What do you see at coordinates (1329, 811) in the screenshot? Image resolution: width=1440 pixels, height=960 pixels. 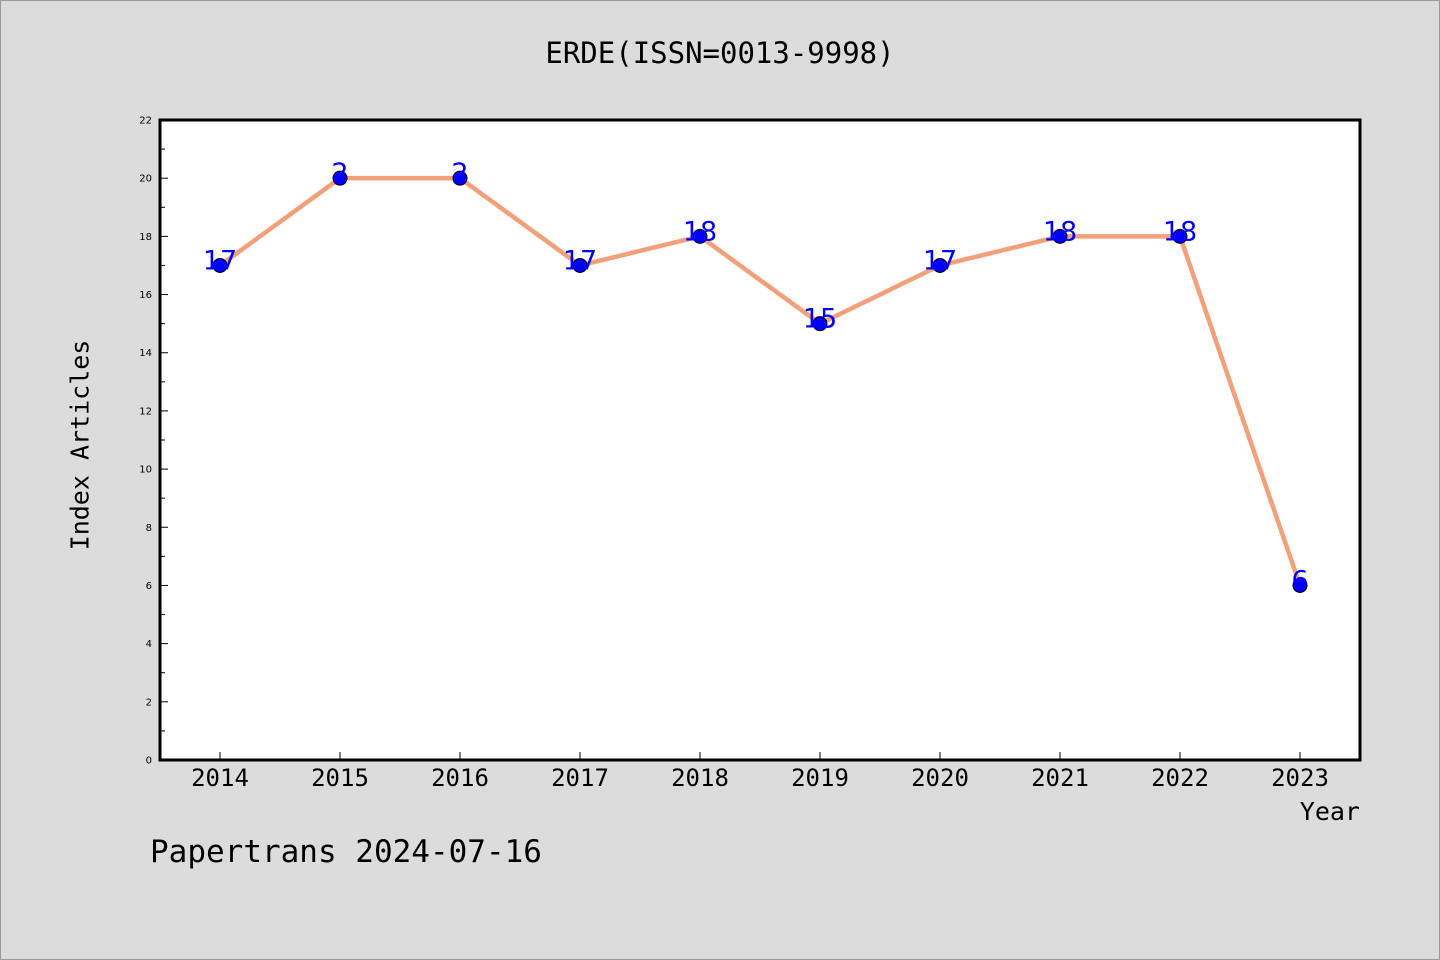 I see `x-axis-label: Year` at bounding box center [1329, 811].